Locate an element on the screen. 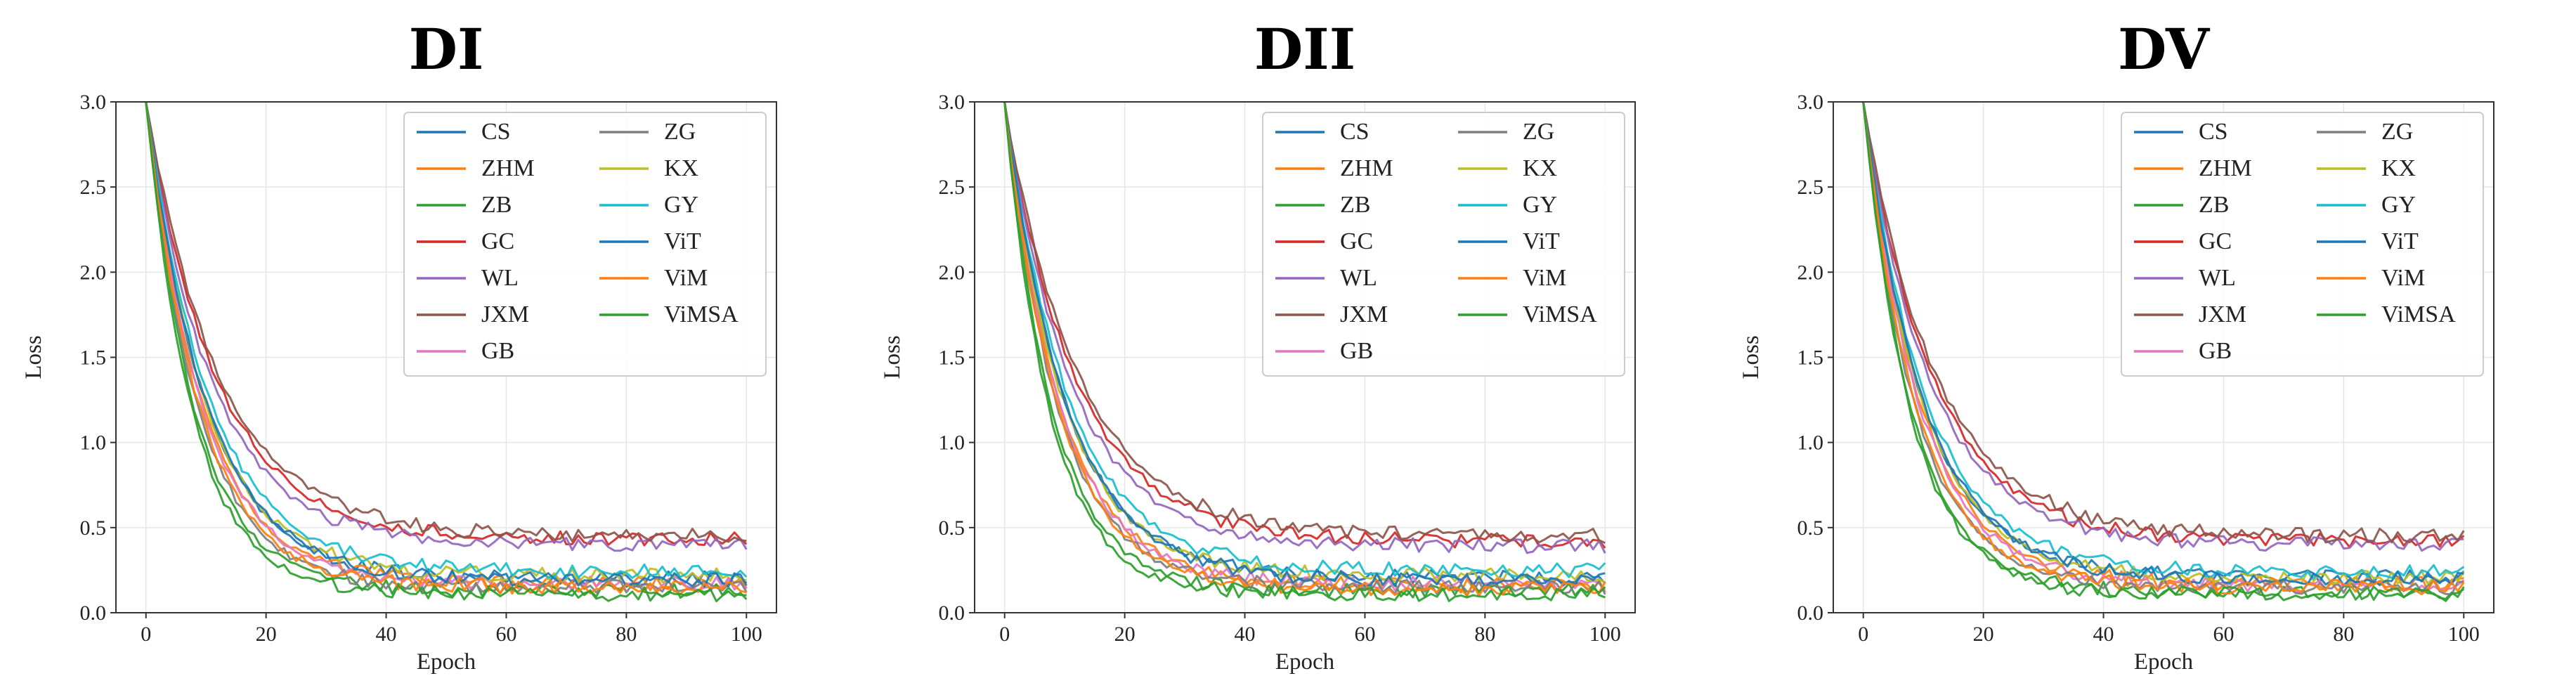 This screenshot has height=683, width=2576. chart-title: DII is located at coordinates (1304, 49).